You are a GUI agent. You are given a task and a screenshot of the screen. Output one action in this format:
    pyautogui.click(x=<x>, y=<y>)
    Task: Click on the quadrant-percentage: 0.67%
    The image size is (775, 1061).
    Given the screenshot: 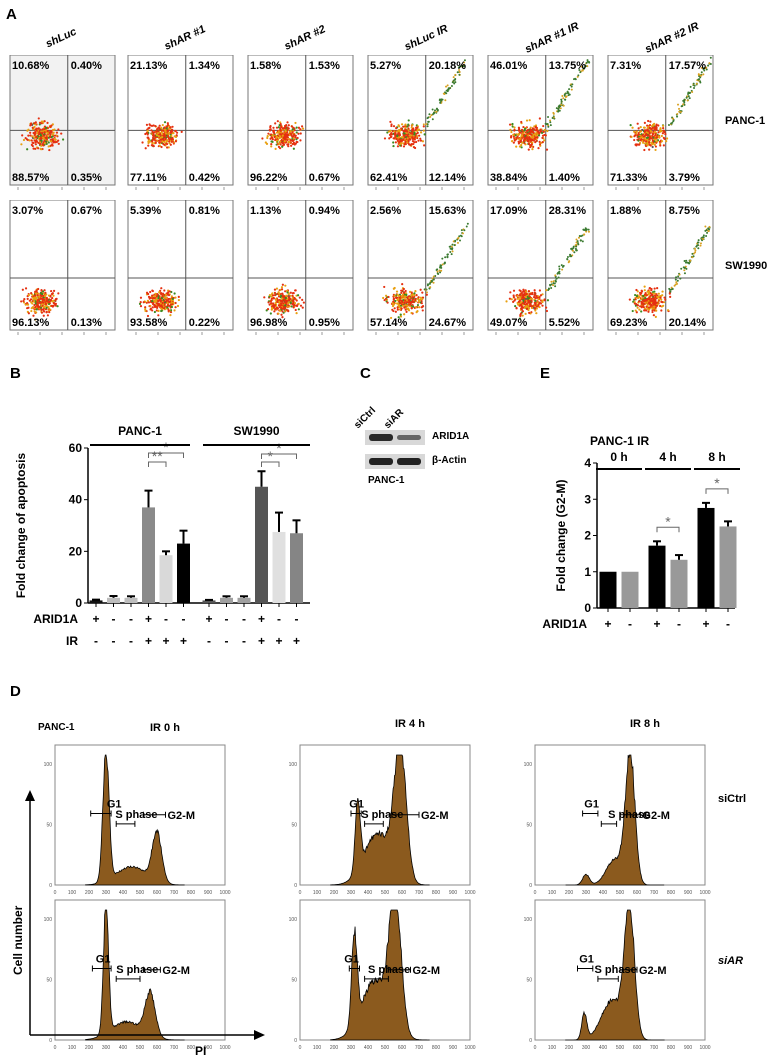 What is the action you would take?
    pyautogui.click(x=86, y=211)
    